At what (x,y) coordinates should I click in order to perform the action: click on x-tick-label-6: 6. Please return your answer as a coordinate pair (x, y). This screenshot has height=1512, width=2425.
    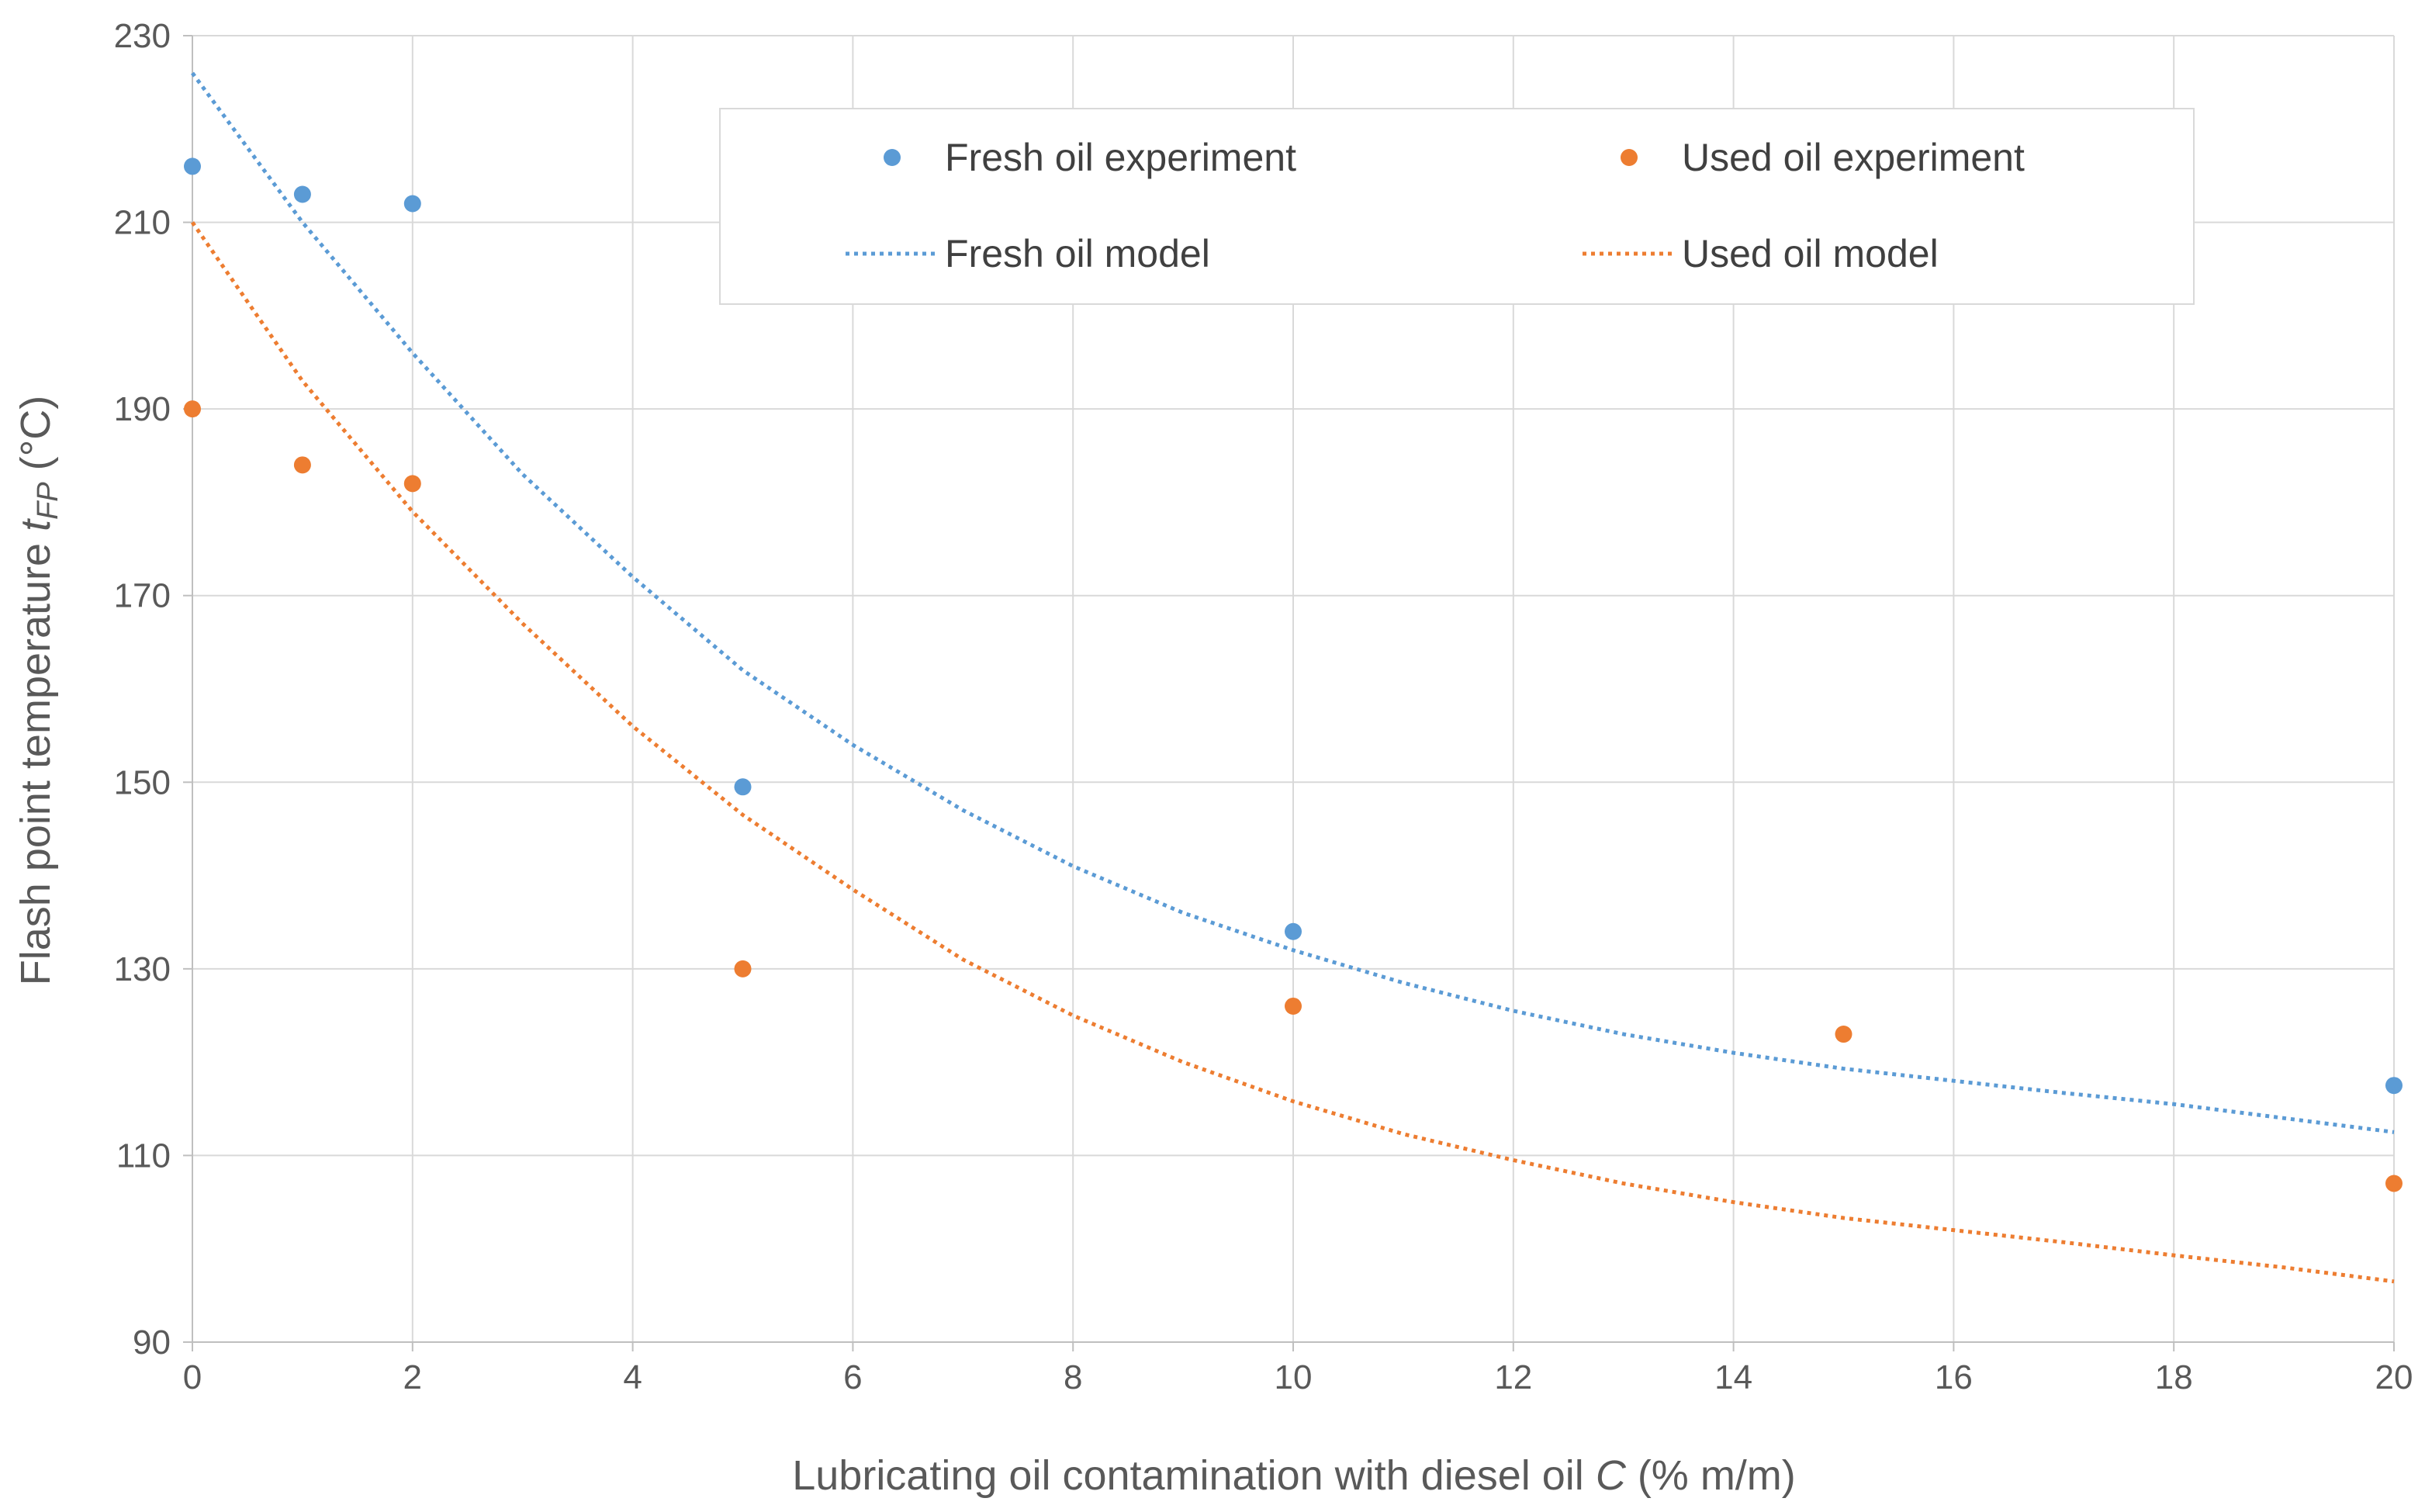
    Looking at the image, I should click on (852, 1377).